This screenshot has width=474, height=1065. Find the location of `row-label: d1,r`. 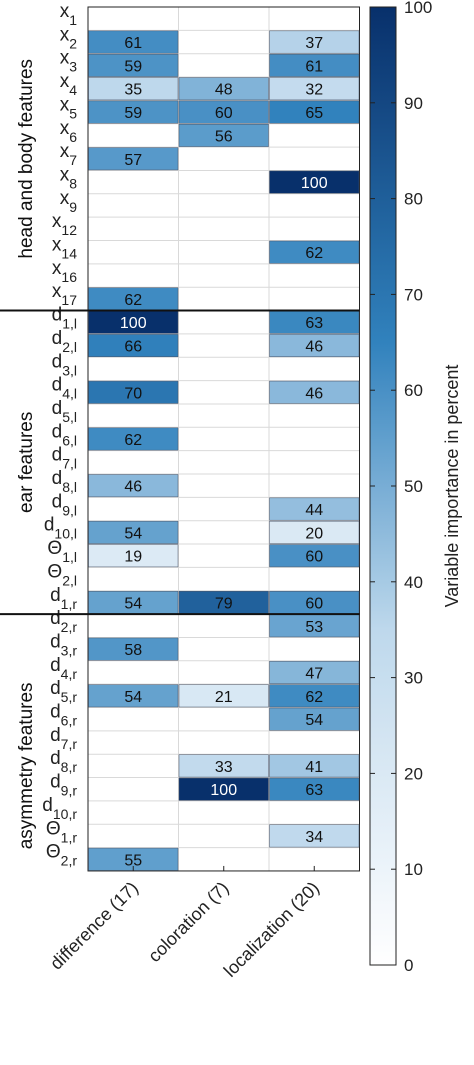

row-label: d1,r is located at coordinates (63, 598).